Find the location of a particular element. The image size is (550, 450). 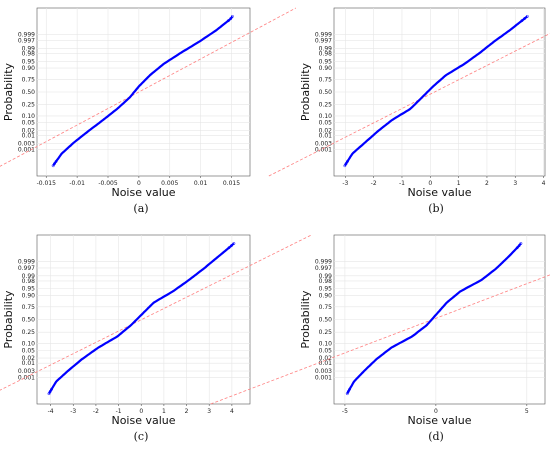

x-tick-label: -4 is located at coordinates (51, 411).